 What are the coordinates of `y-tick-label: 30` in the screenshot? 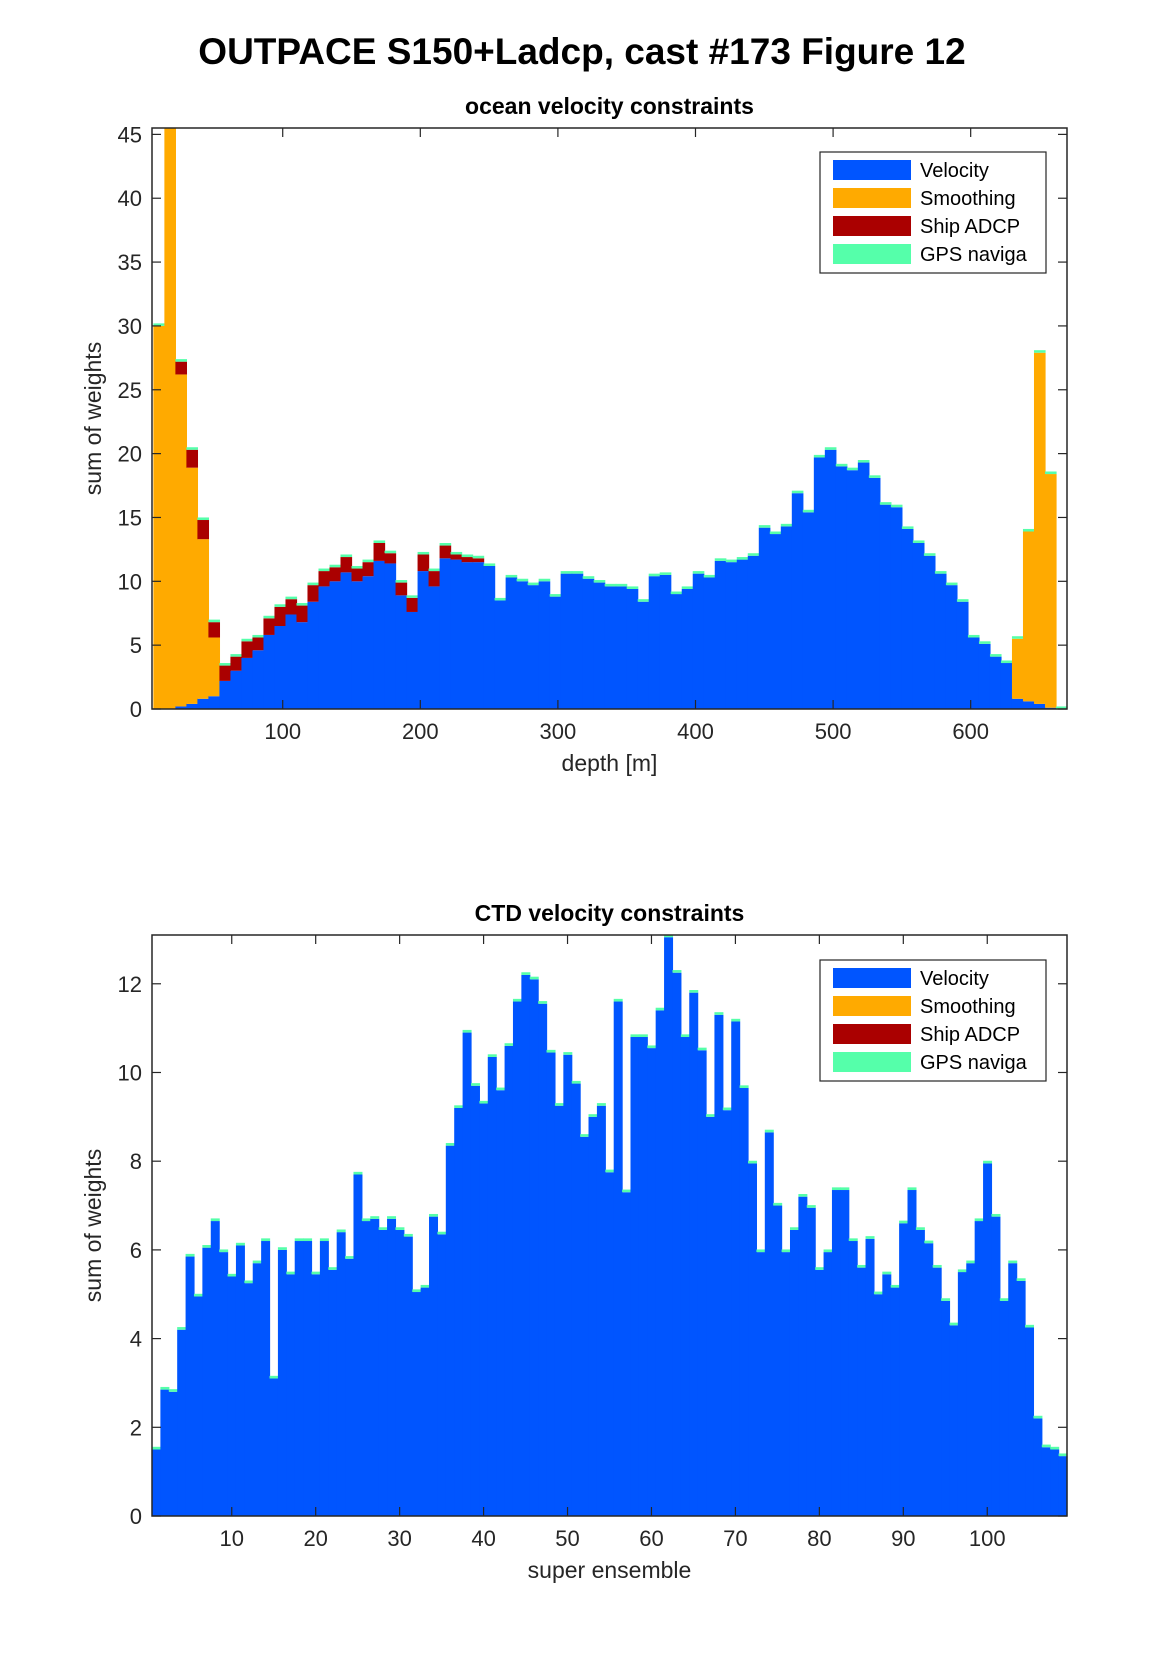 It's located at (130, 326).